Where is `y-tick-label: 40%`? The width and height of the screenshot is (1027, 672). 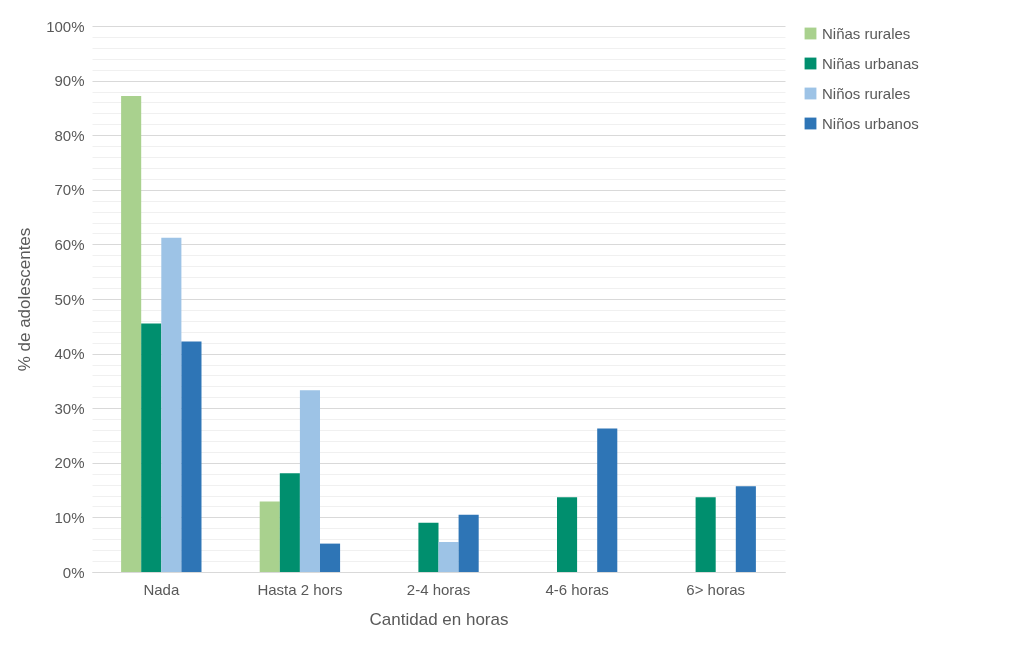
y-tick-label: 40% is located at coordinates (69, 354).